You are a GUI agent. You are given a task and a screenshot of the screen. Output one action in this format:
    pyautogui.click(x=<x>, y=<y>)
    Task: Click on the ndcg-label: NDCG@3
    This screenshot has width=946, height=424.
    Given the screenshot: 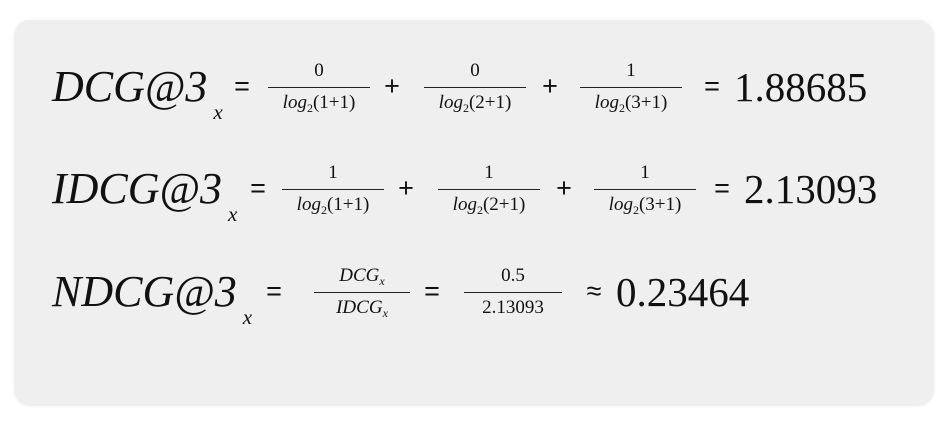 What is the action you would take?
    pyautogui.click(x=144, y=291)
    